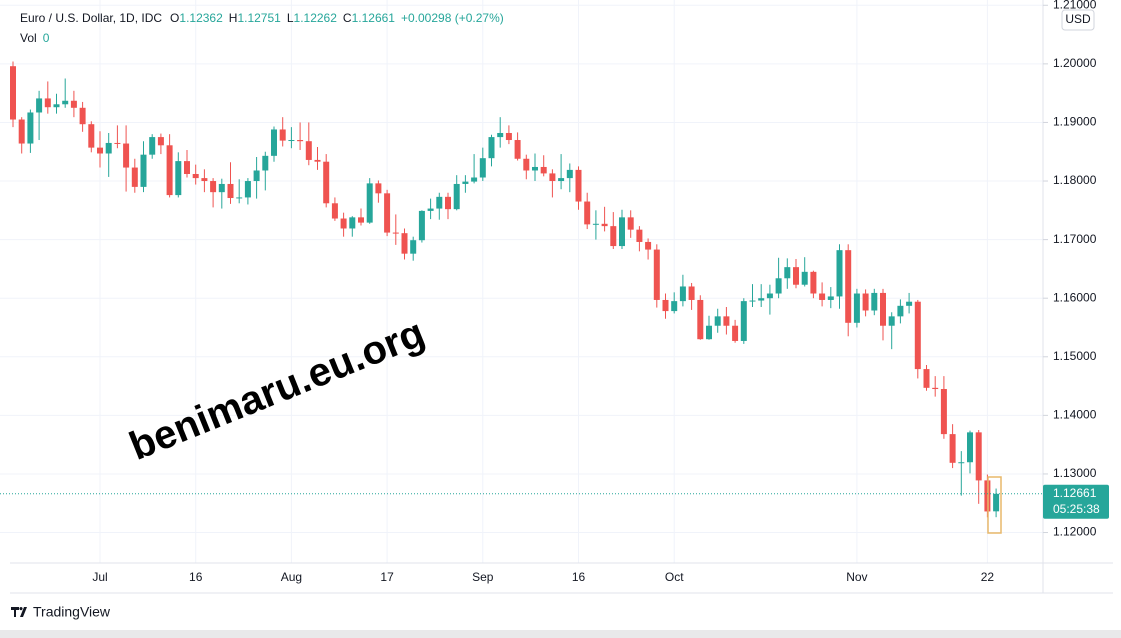 This screenshot has height=638, width=1121. What do you see at coordinates (674, 577) in the screenshot?
I see `x-tick-label: Oct` at bounding box center [674, 577].